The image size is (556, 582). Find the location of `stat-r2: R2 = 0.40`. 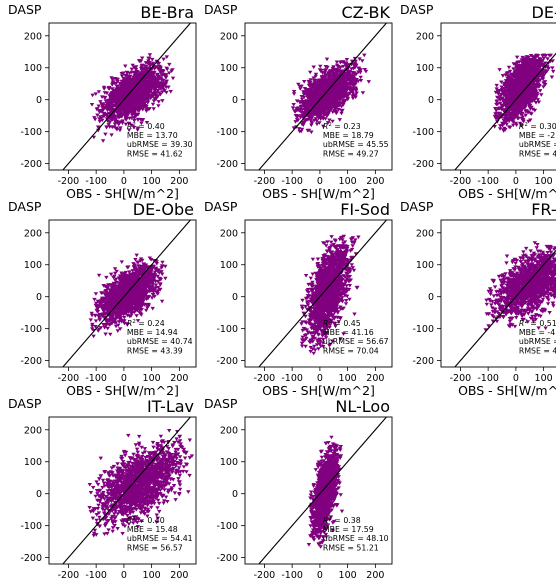

stat-r2: R2 = 0.40 is located at coordinates (146, 126).